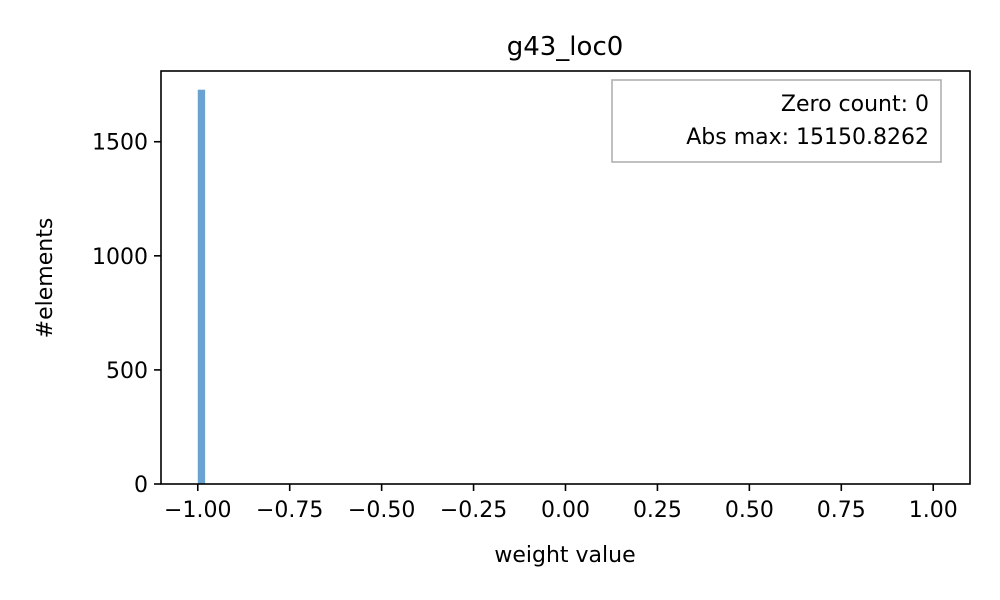 Image resolution: width=1000 pixels, height=600 pixels. What do you see at coordinates (381, 510) in the screenshot?
I see `x-tick-label: −0.50` at bounding box center [381, 510].